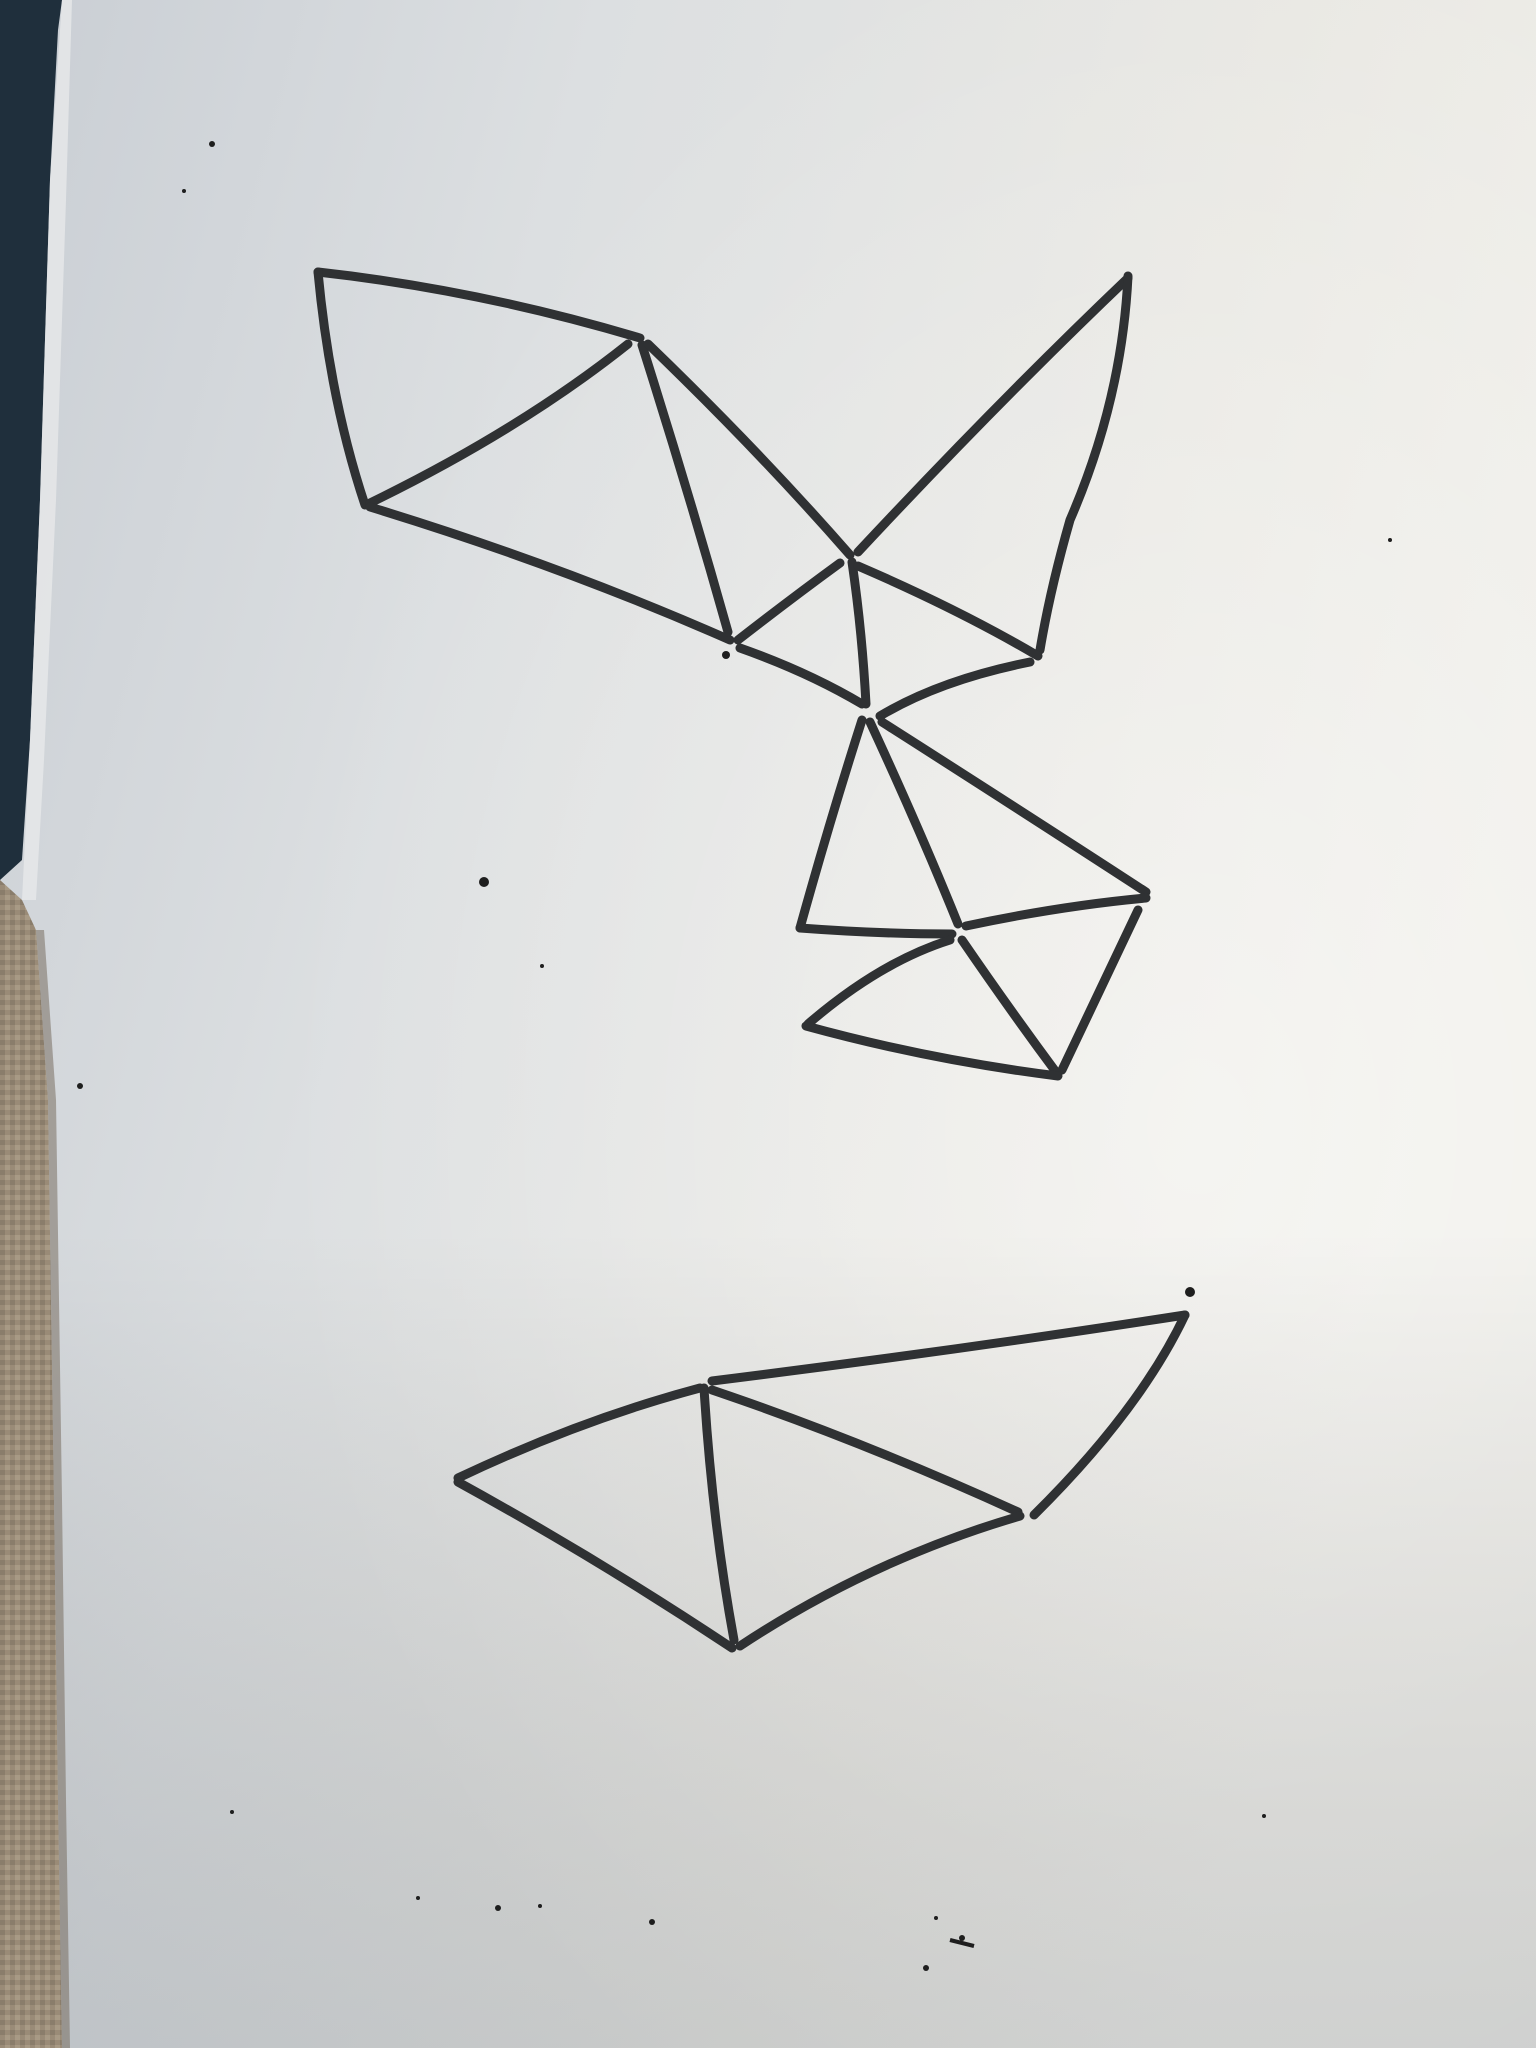 The width and height of the screenshot is (1536, 2048). What do you see at coordinates (749, 449) in the screenshot?
I see `stroke-inner-top` at bounding box center [749, 449].